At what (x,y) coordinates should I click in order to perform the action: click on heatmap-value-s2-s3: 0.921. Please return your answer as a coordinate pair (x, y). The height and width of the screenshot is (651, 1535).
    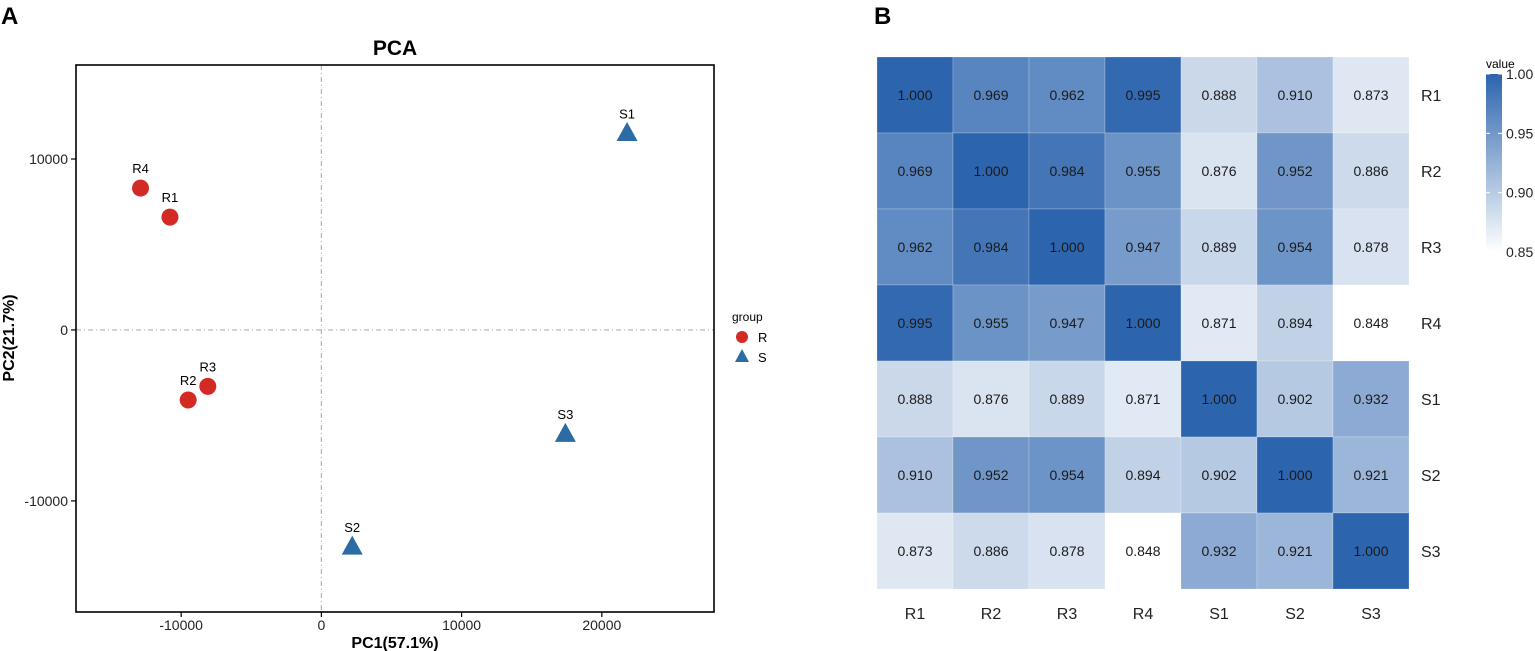
    Looking at the image, I should click on (1370, 475).